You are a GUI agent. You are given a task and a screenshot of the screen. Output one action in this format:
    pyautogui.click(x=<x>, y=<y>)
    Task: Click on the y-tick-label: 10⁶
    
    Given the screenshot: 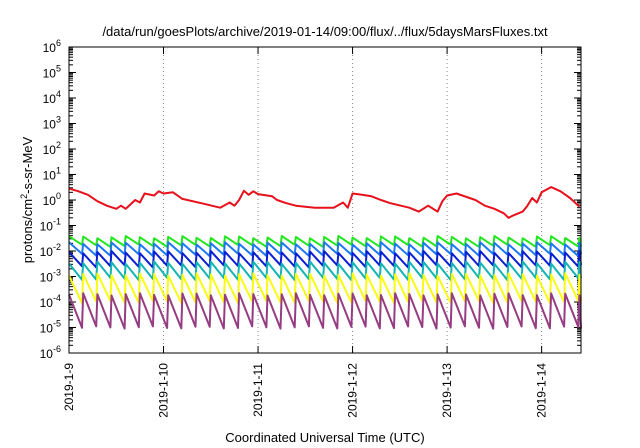 What is the action you would take?
    pyautogui.click(x=52, y=46)
    